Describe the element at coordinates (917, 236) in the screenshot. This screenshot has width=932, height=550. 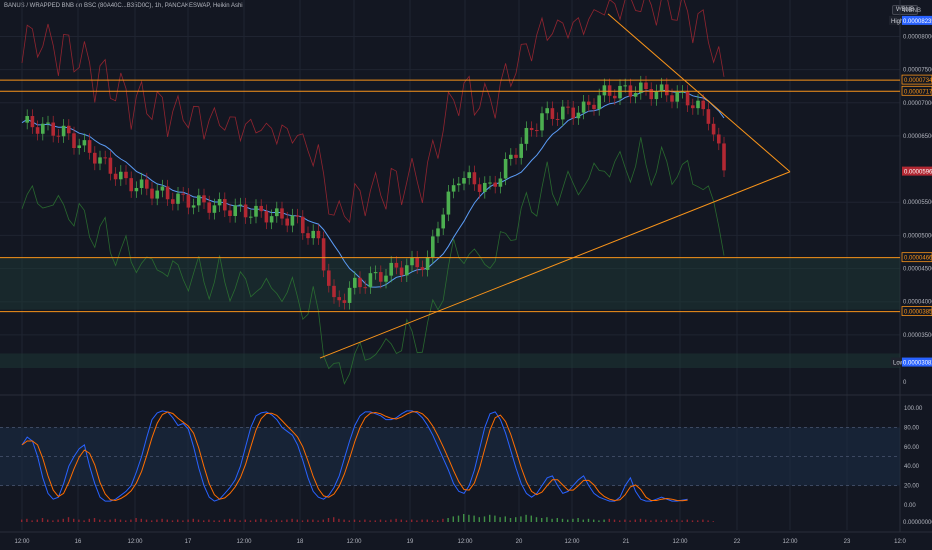
I see `price-tick-5: 0.00005000` at that location.